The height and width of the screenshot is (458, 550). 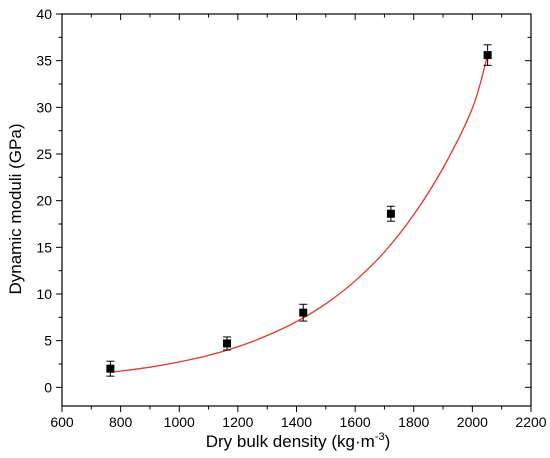 I want to click on x-tick-label: 1800, so click(x=413, y=422).